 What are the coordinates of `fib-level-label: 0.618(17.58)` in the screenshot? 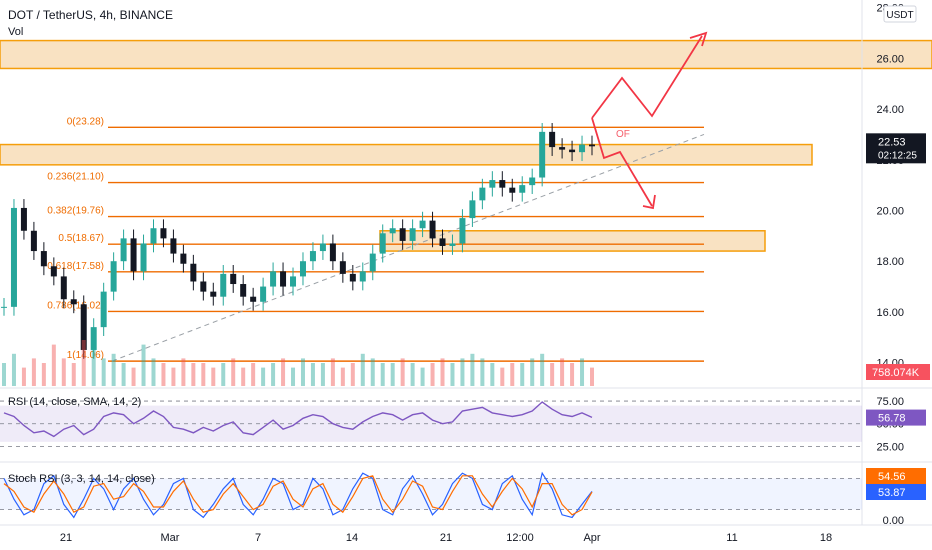 It's located at (75, 266).